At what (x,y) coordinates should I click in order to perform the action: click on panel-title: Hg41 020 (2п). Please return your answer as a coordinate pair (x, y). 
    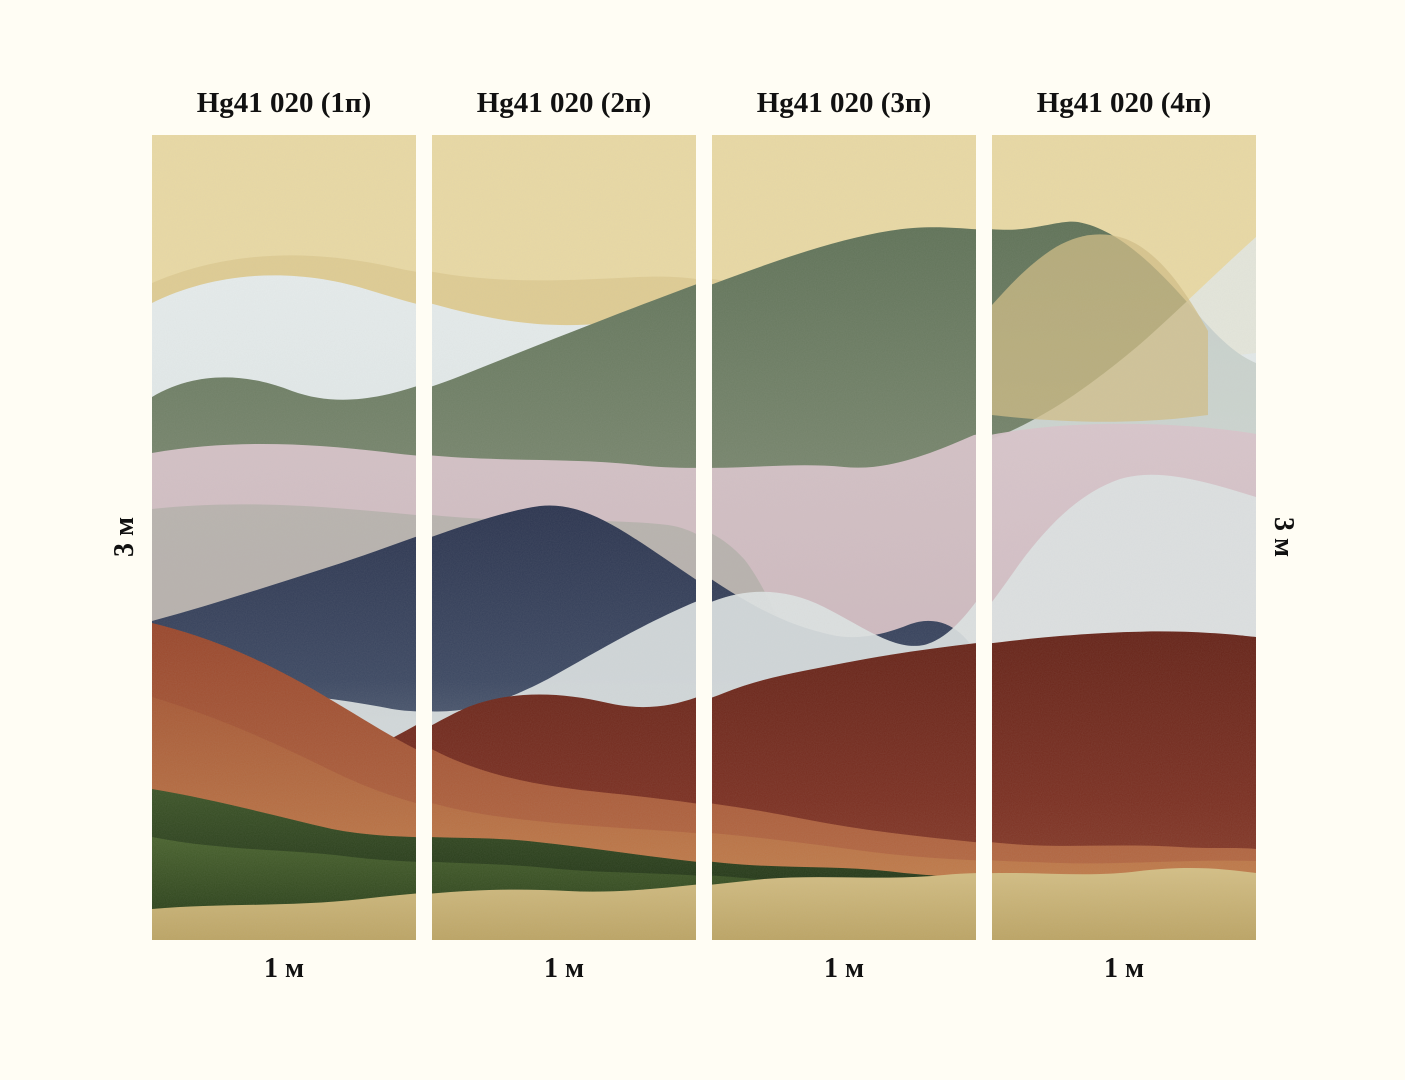
    Looking at the image, I should click on (564, 103).